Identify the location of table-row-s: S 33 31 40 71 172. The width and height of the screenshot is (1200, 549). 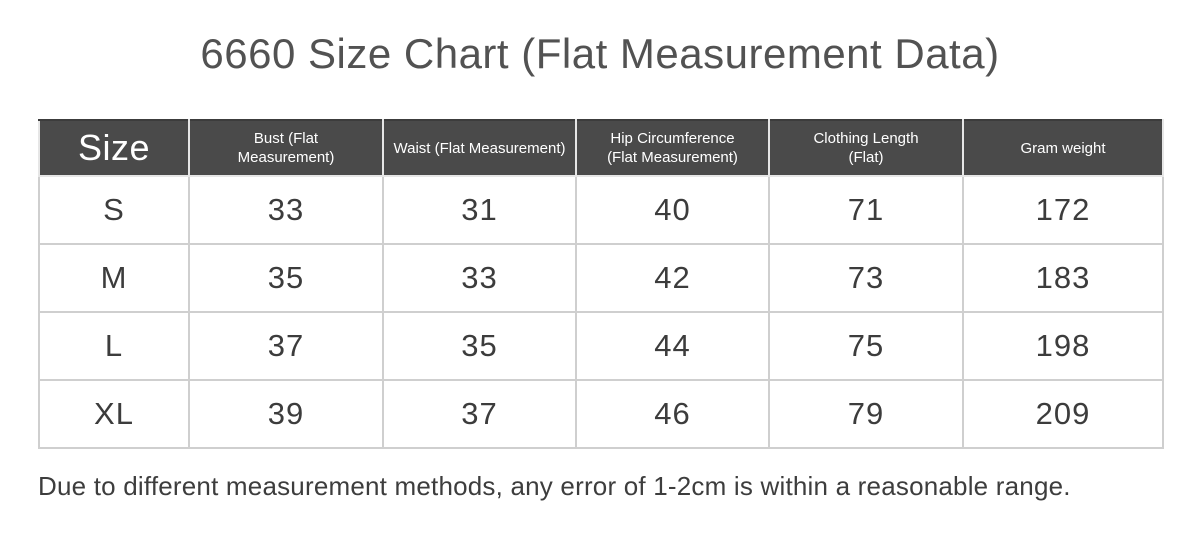
(601, 210).